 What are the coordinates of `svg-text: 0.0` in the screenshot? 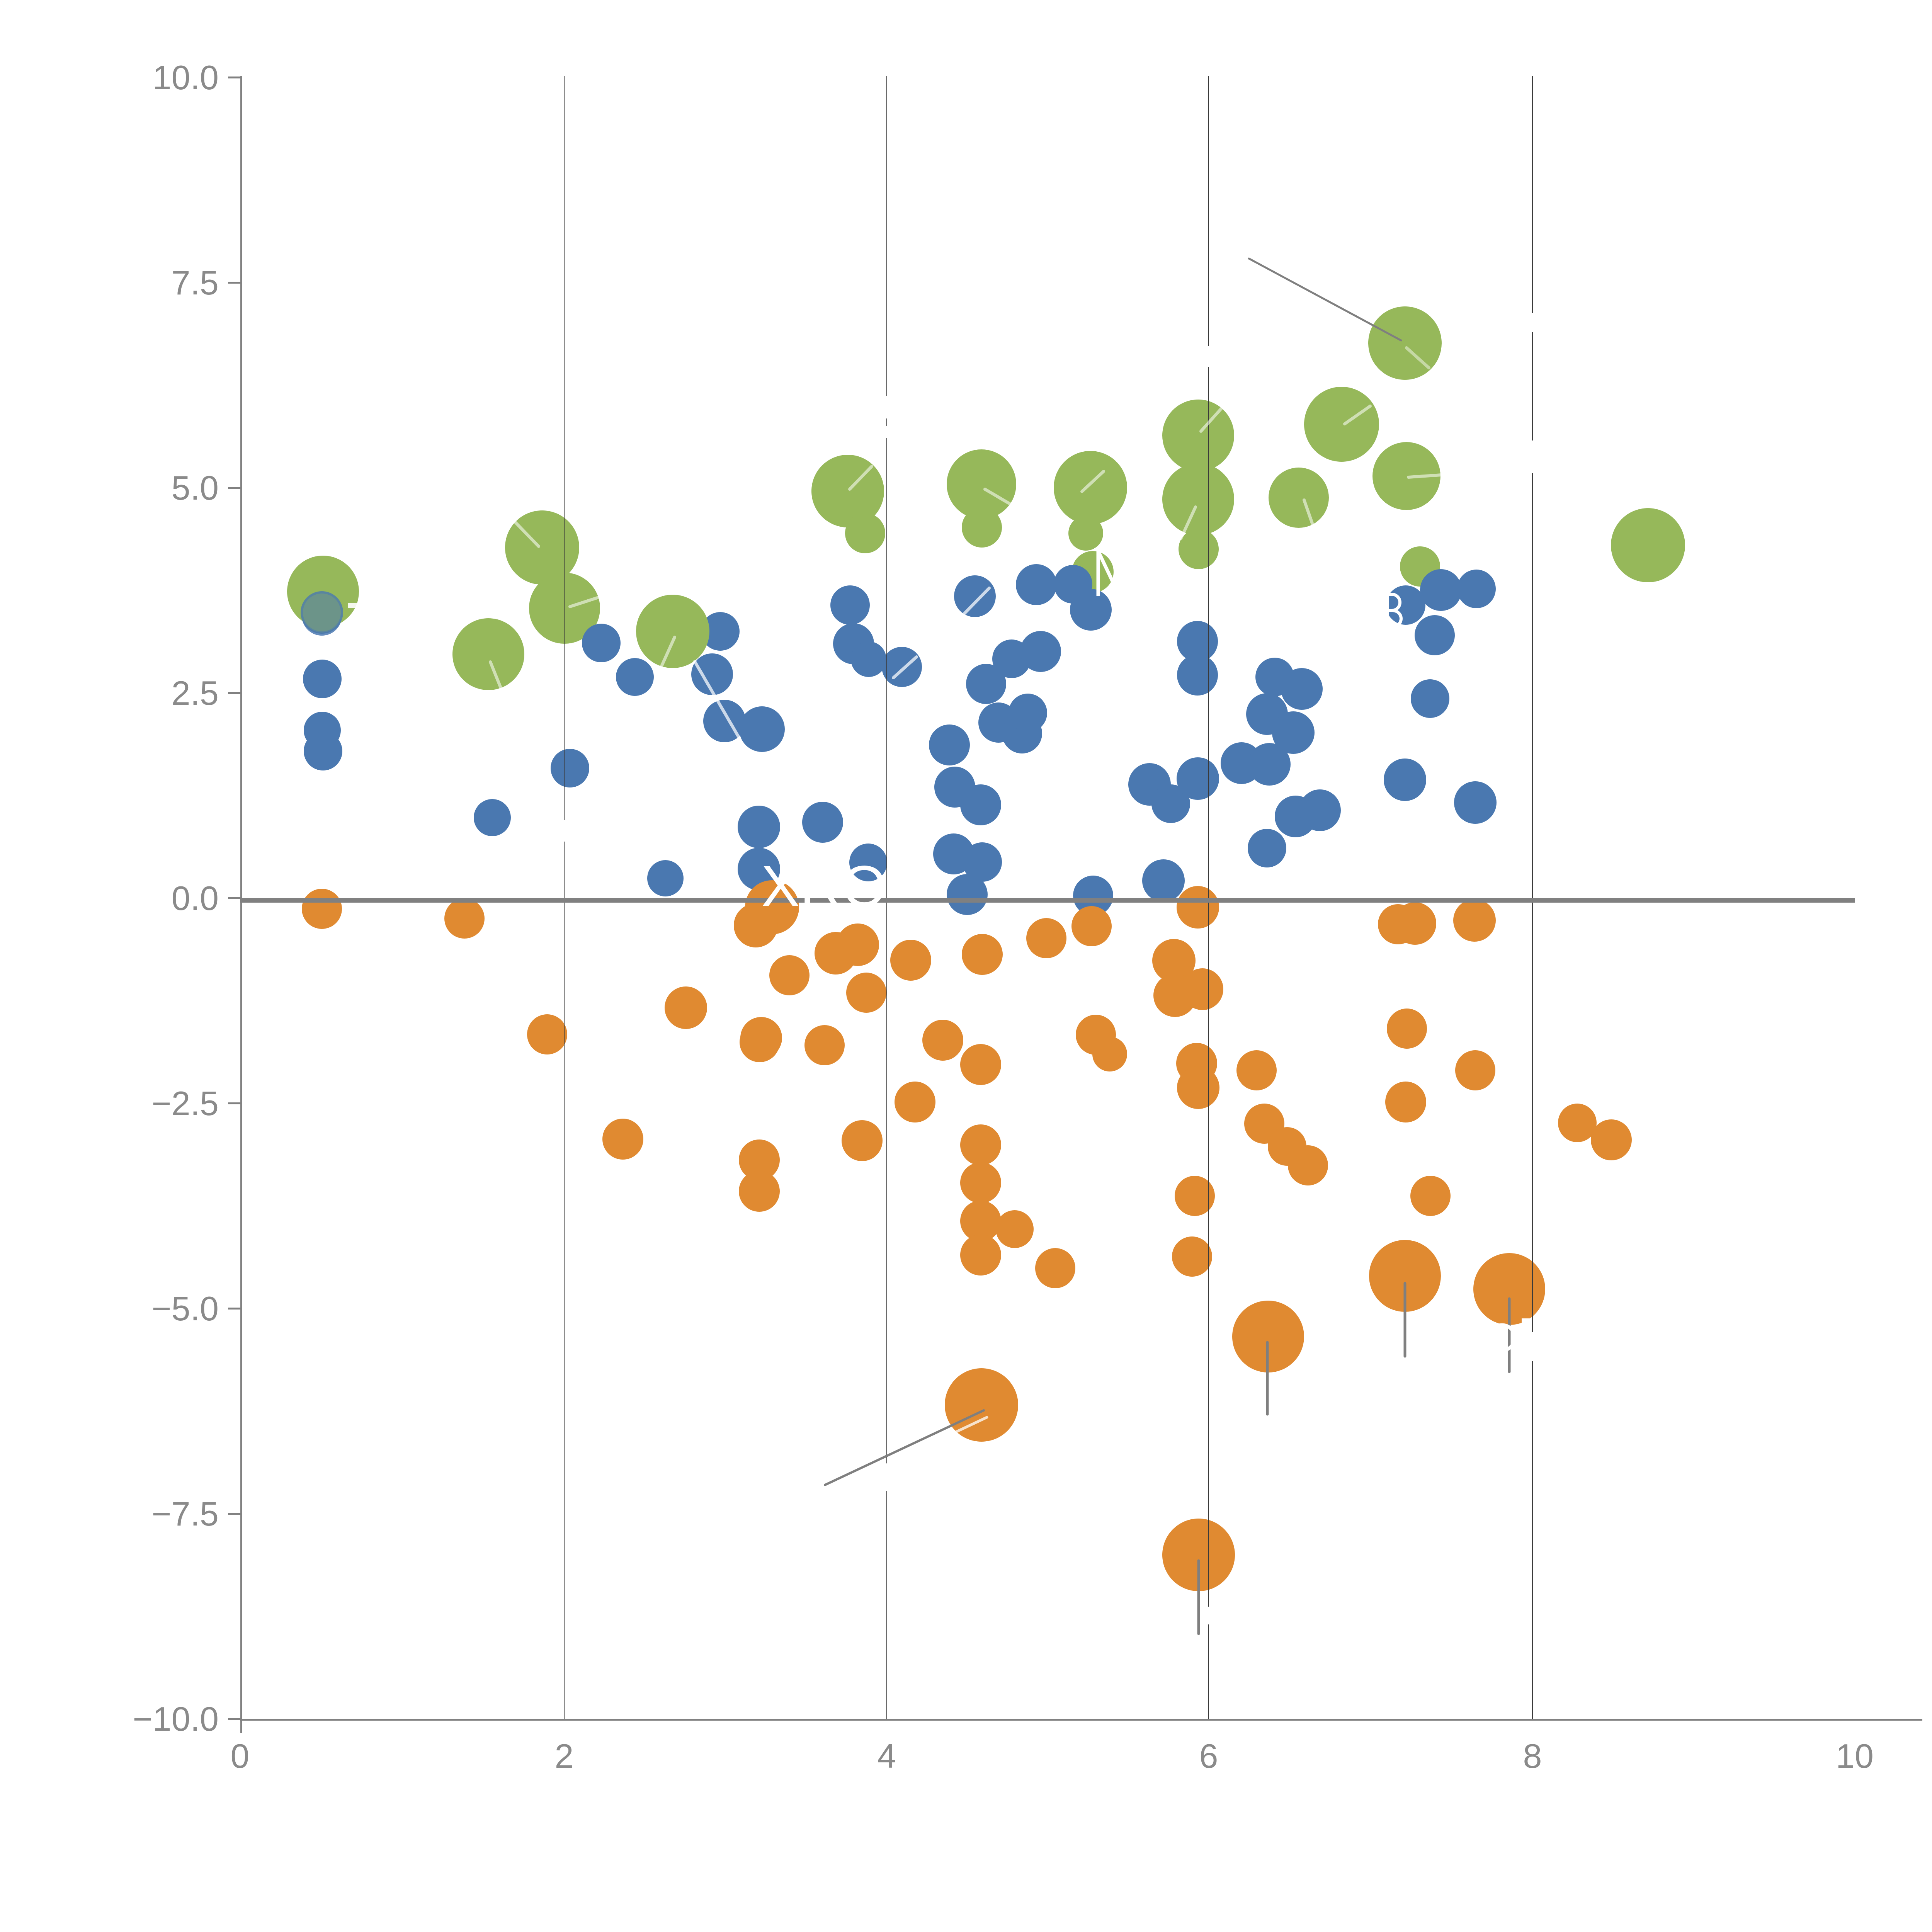 It's located at (196, 898).